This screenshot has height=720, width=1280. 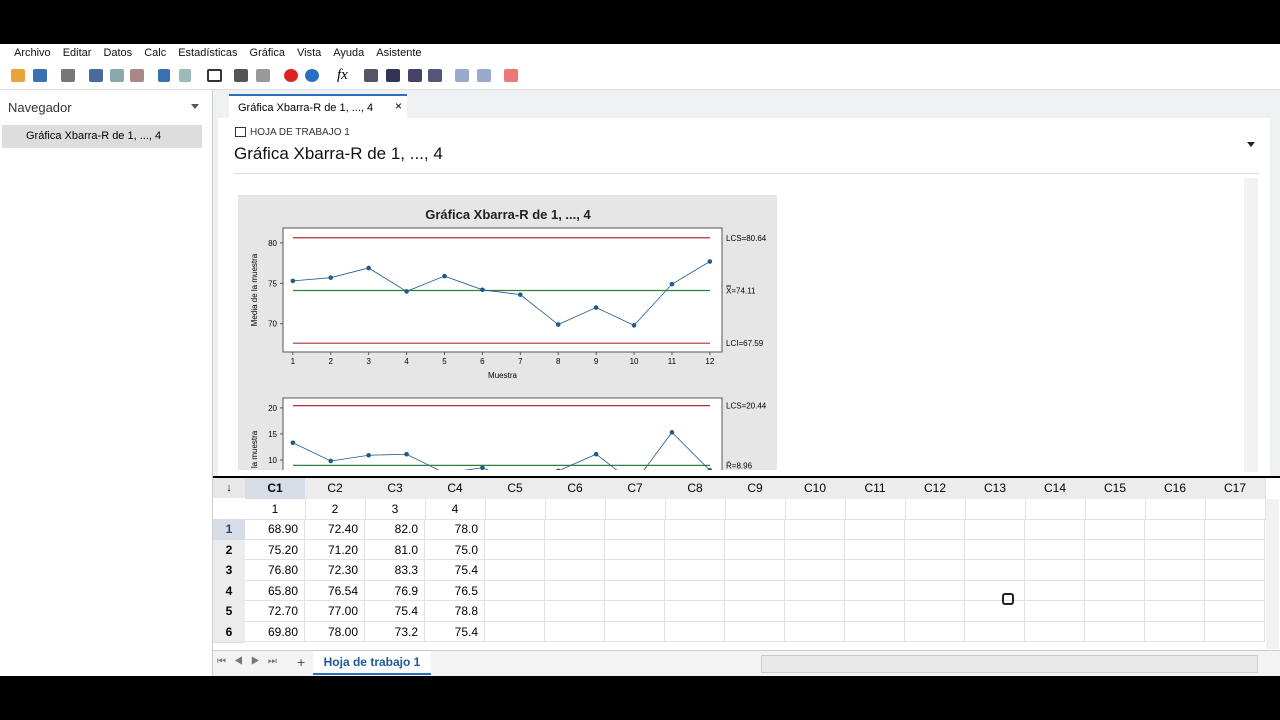 I want to click on column-header: C14, so click(x=1055, y=488).